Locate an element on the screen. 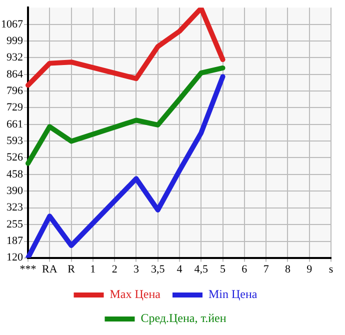 Image resolution: width=345 pixels, height=335 pixels. y-tick-label: 1067 is located at coordinates (12, 24).